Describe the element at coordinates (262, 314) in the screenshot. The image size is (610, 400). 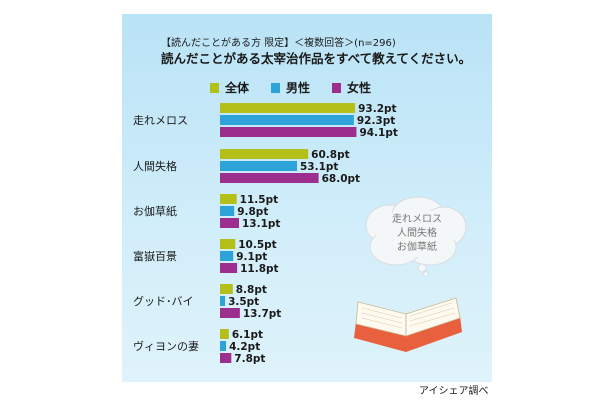
I see `data-label-josei: 13.7pt` at that location.